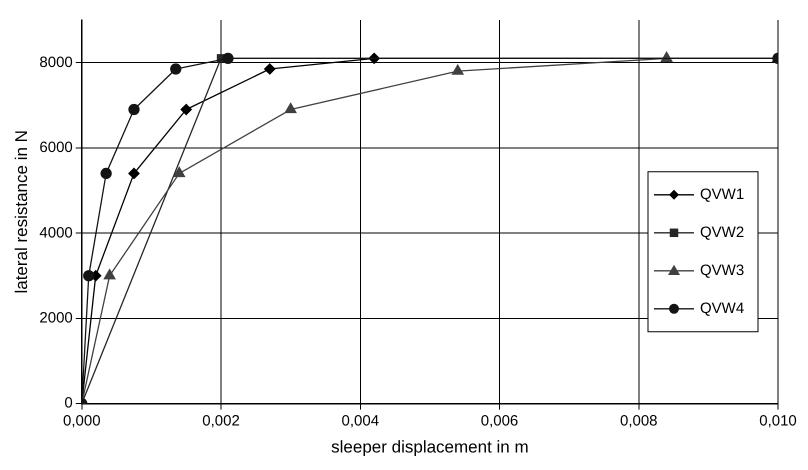 The width and height of the screenshot is (808, 470). Describe the element at coordinates (430, 446) in the screenshot. I see `x-axis-title: sleeper displacement in m` at that location.